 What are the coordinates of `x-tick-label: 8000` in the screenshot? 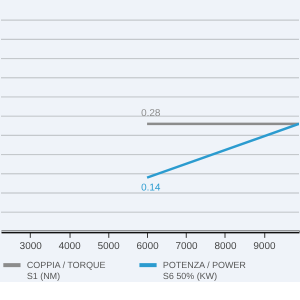 It's located at (225, 246).